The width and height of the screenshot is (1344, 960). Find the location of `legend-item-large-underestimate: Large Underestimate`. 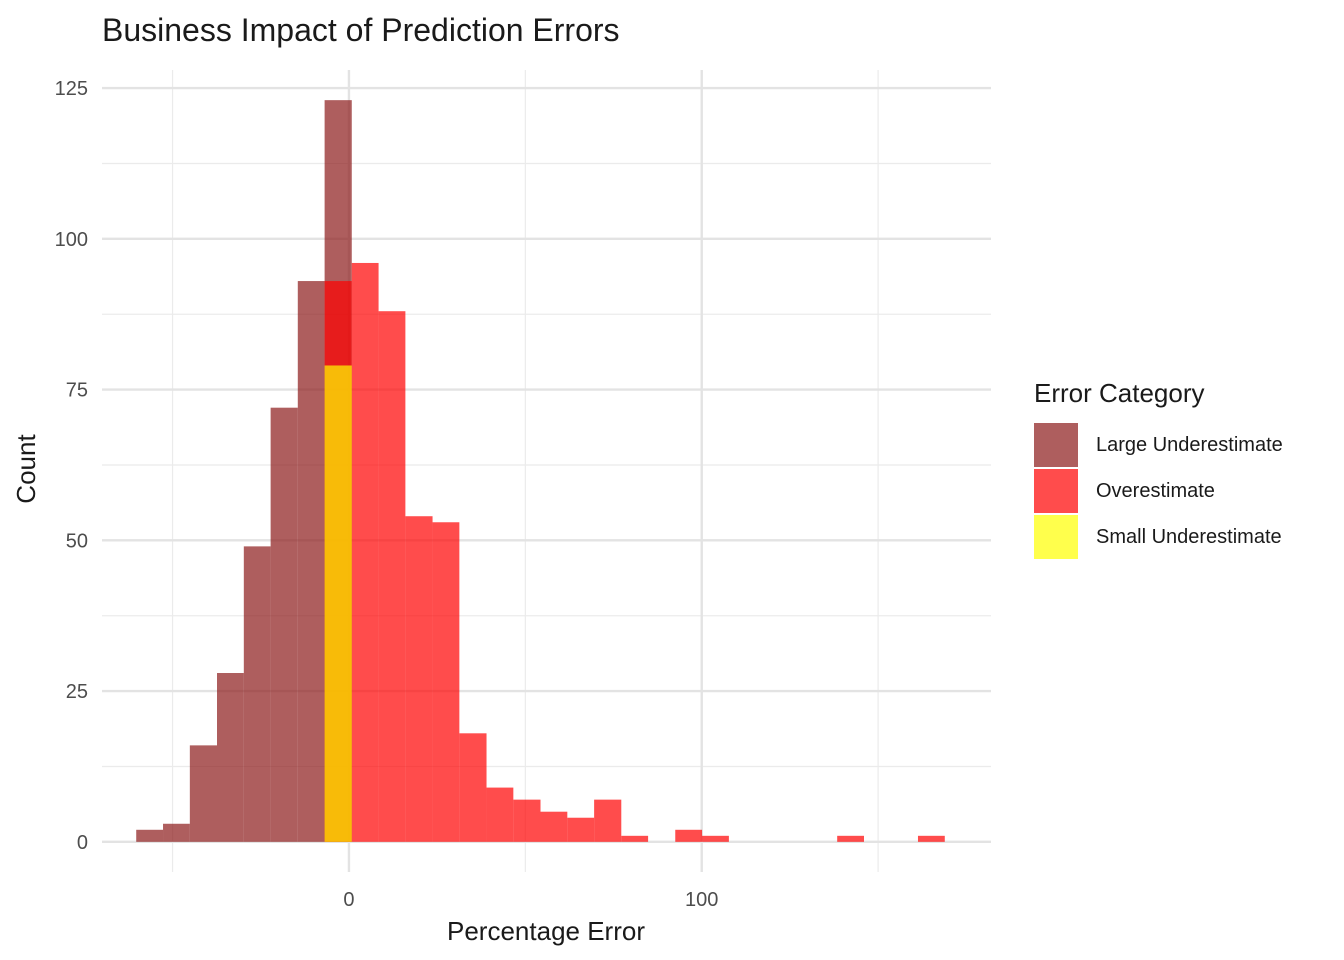

legend-item-large-underestimate: Large Underestimate is located at coordinates (1184, 445).